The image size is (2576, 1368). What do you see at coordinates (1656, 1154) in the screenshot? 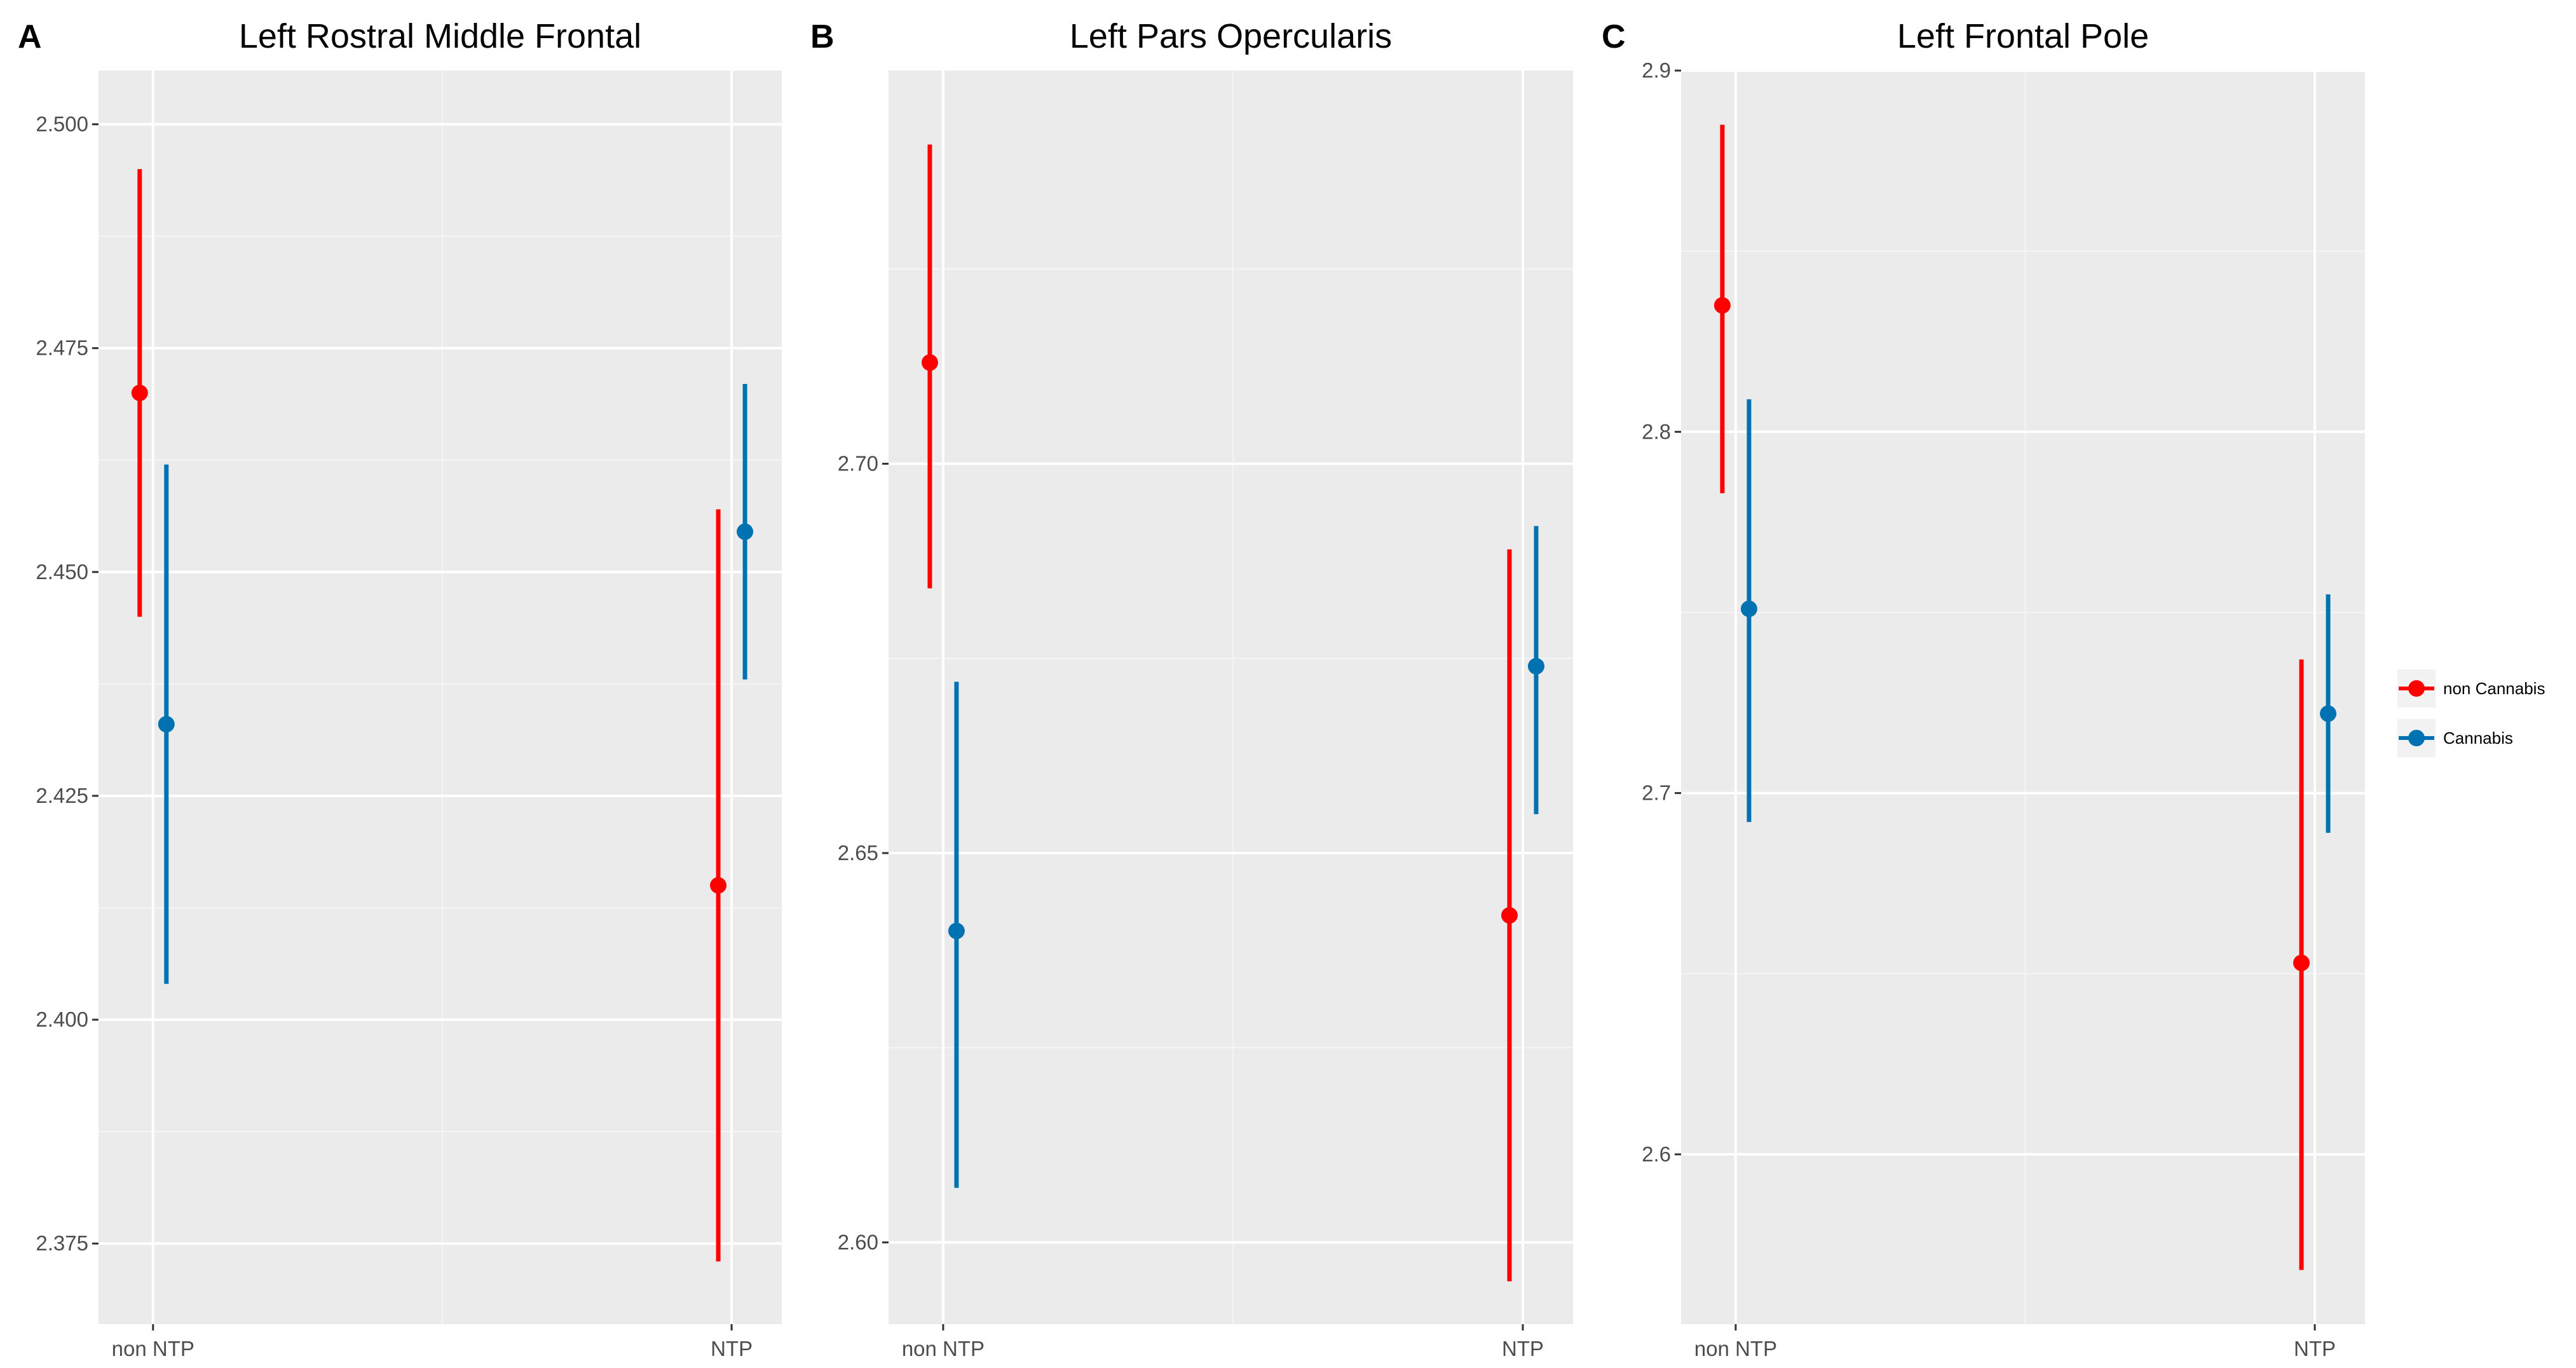
I see `y-tick-label: 2.6` at bounding box center [1656, 1154].